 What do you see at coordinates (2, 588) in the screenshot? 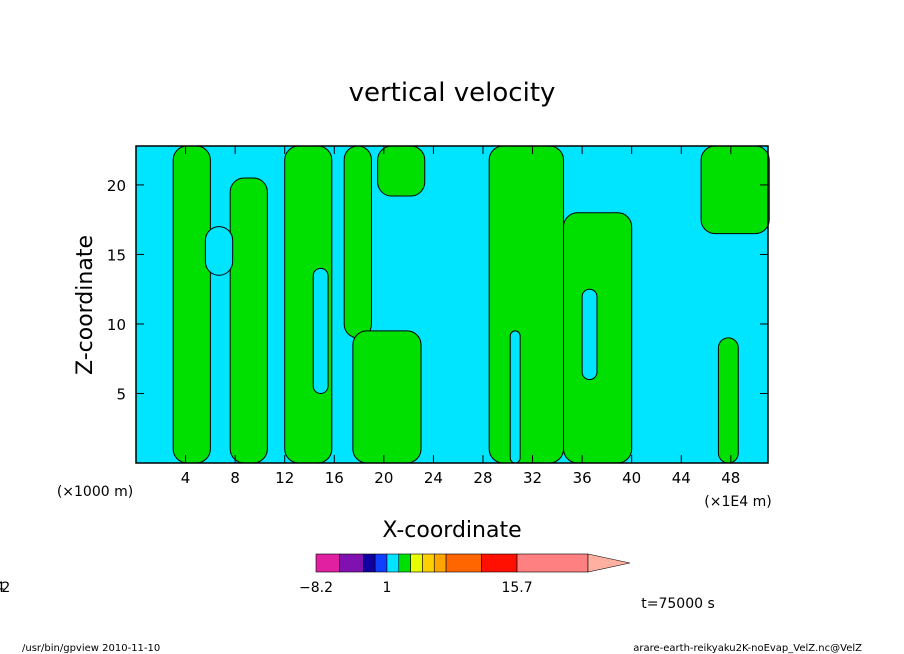
I see `colorbar-label: 4` at bounding box center [2, 588].